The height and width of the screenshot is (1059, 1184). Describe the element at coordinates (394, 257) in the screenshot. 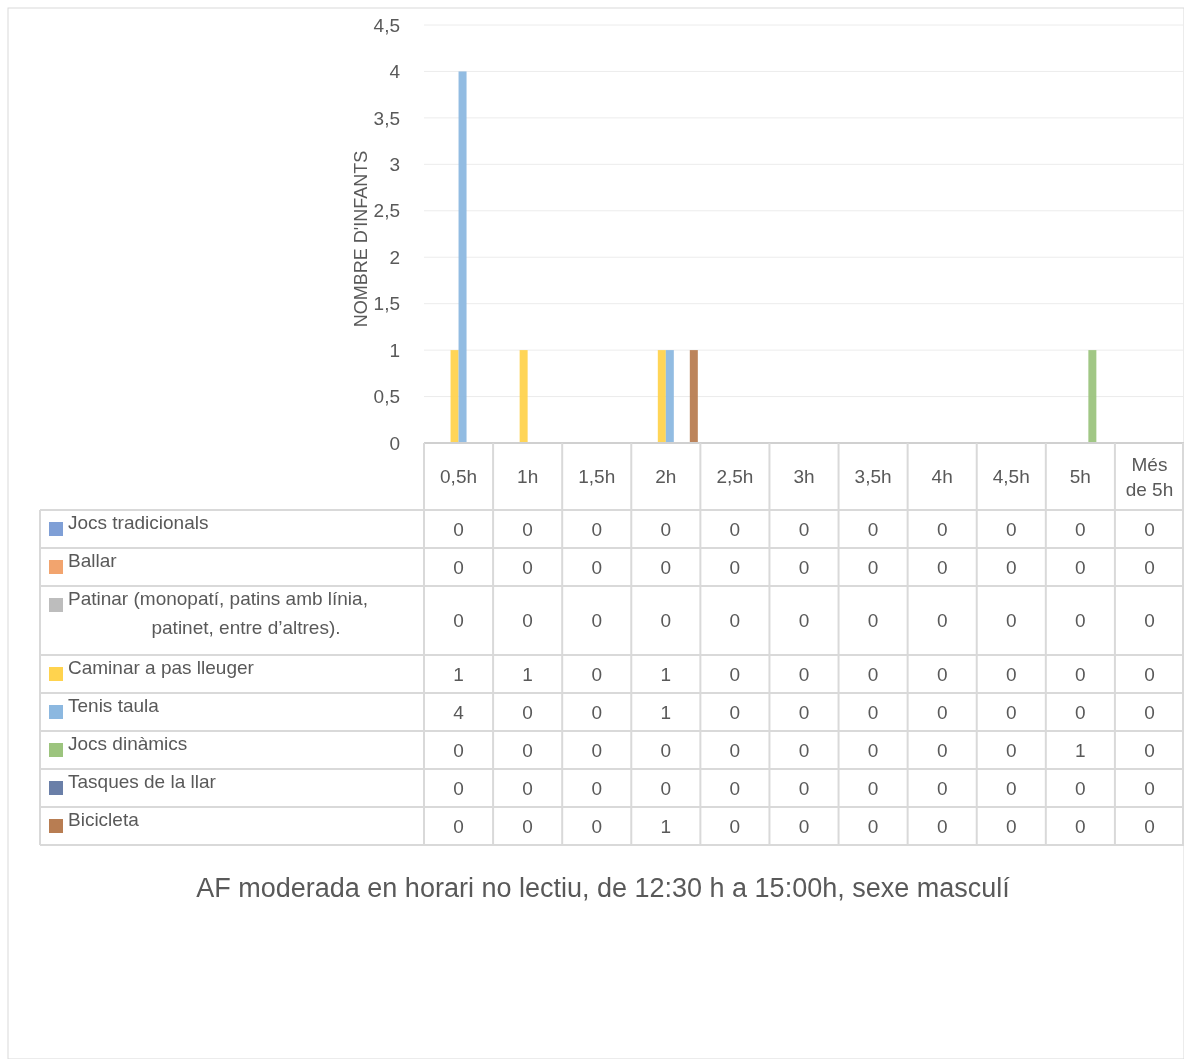

I see `y-tick-label: 2` at that location.